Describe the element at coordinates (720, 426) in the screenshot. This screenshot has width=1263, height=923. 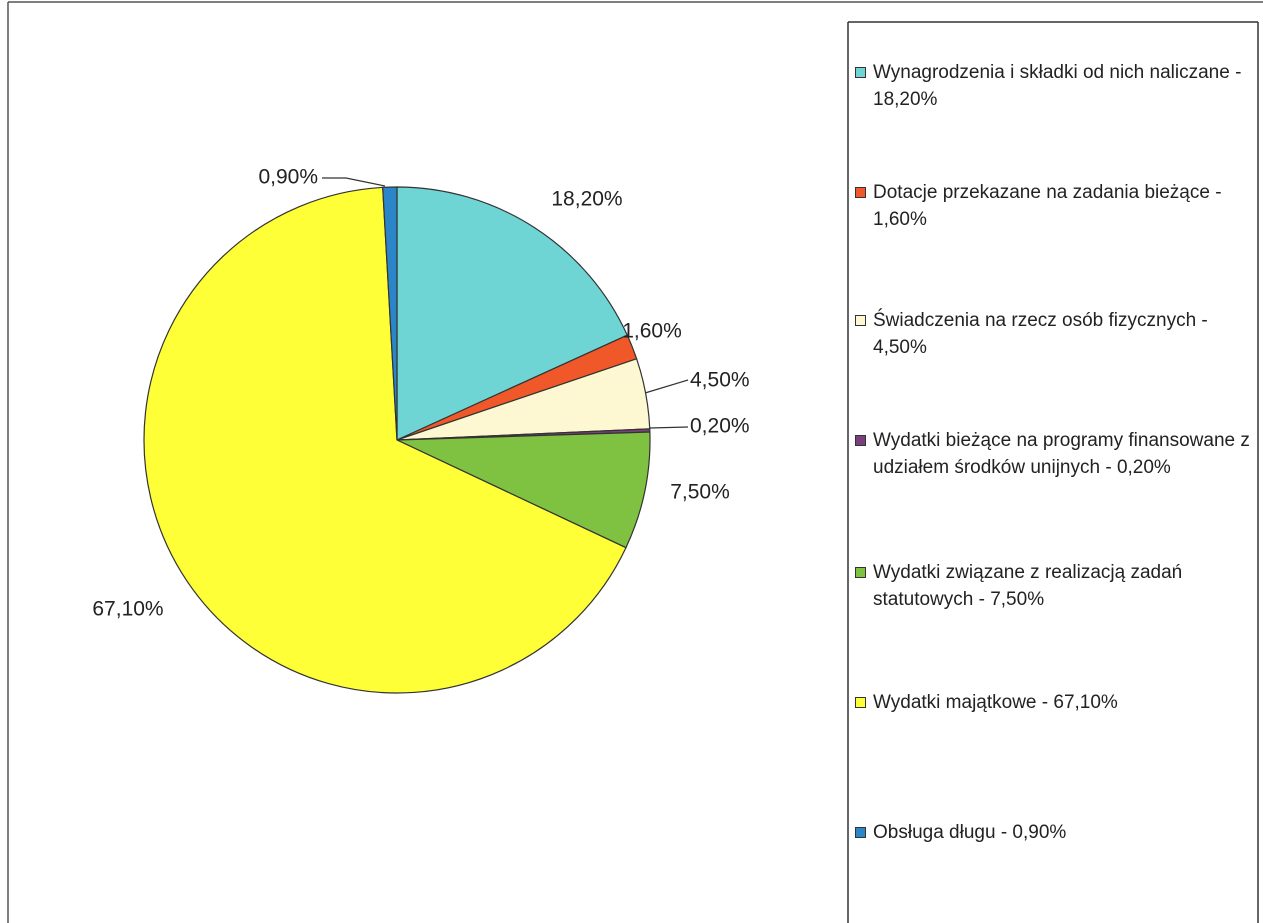
I see `data-label: 0,20%` at that location.